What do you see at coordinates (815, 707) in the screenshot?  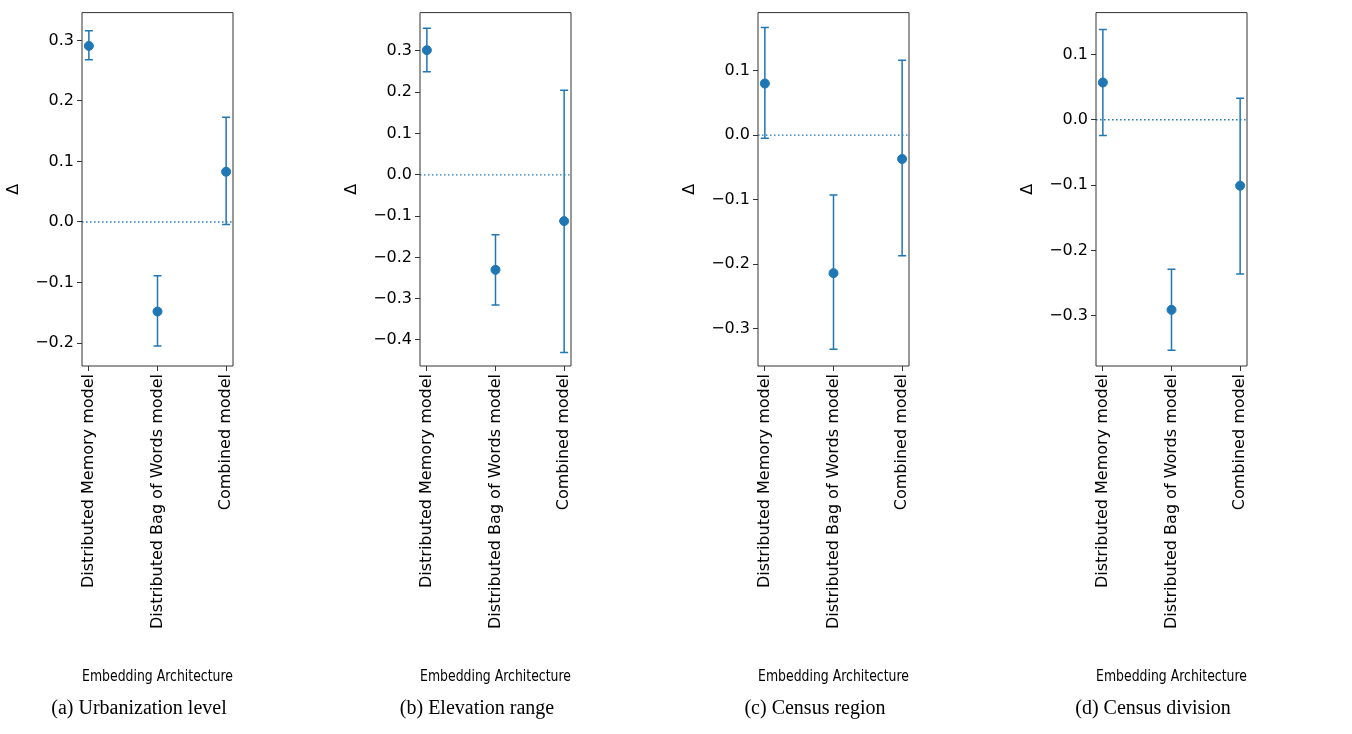 I see `text: (c) Census region` at bounding box center [815, 707].